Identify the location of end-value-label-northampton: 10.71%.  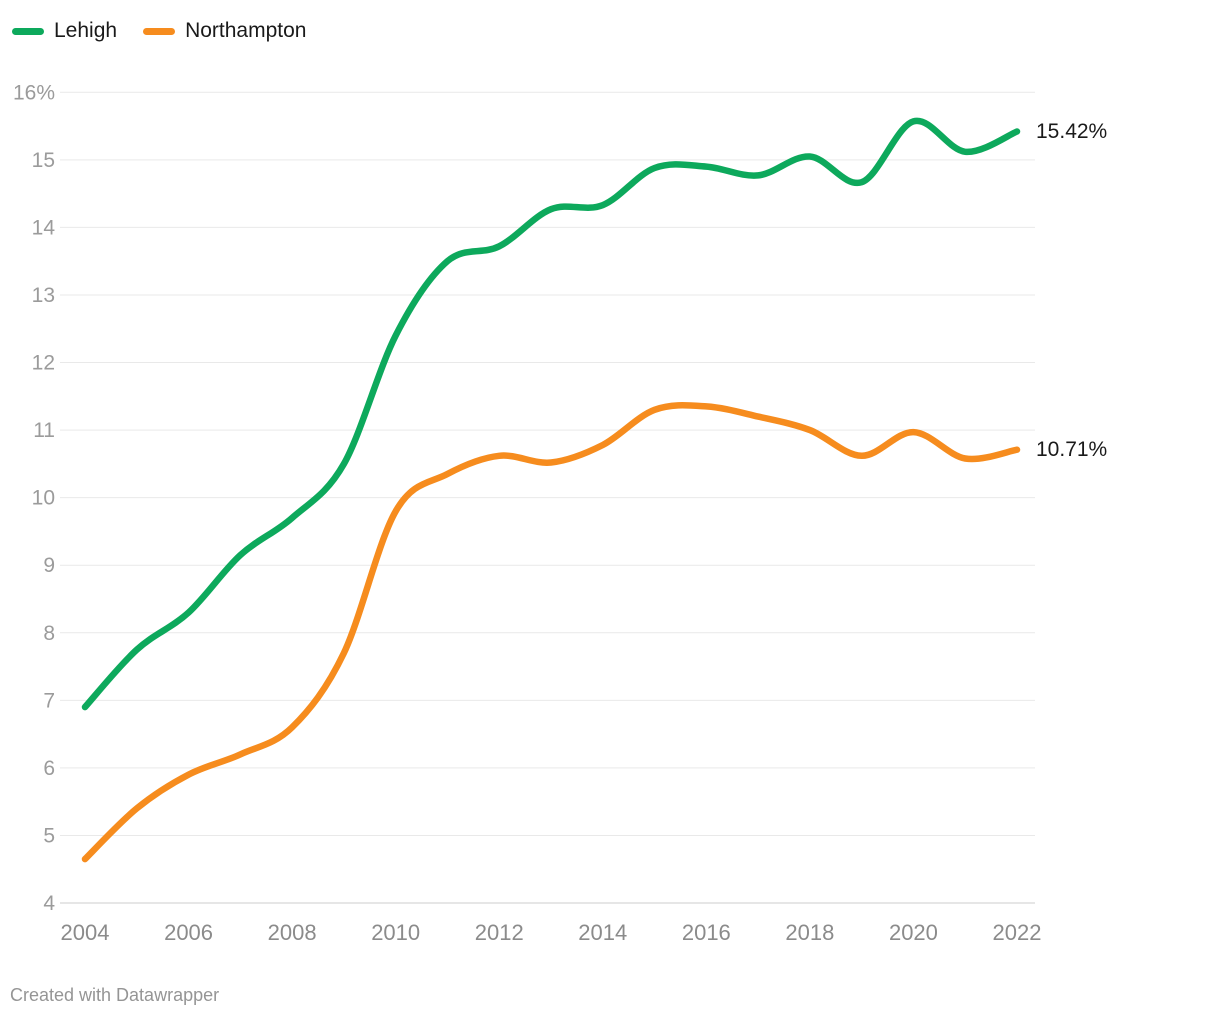
(1072, 449).